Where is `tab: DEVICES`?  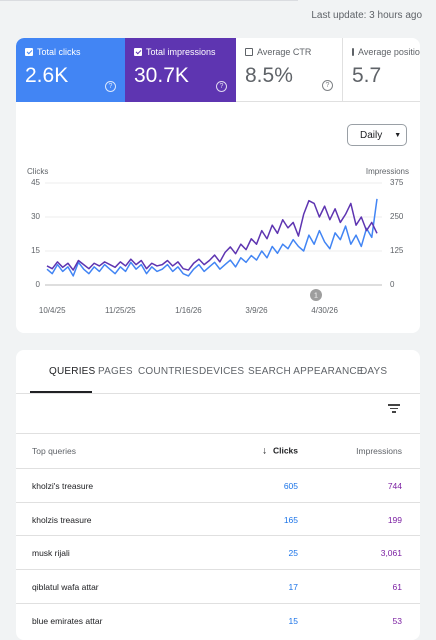
tab: DEVICES is located at coordinates (222, 371).